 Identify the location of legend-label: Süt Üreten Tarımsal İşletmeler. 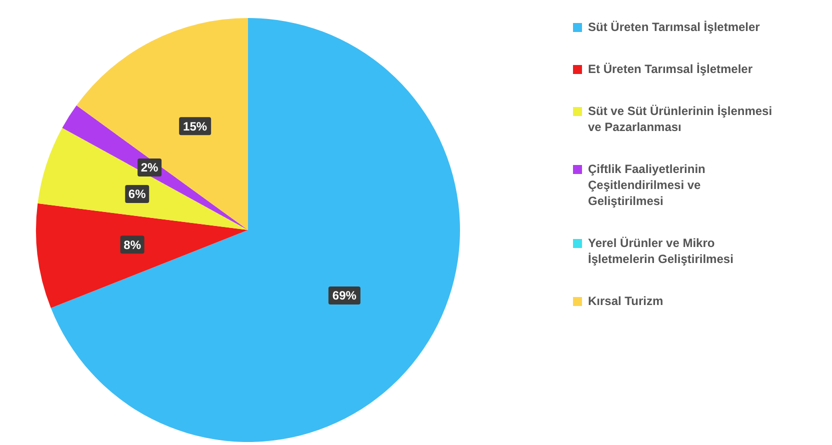
(674, 27).